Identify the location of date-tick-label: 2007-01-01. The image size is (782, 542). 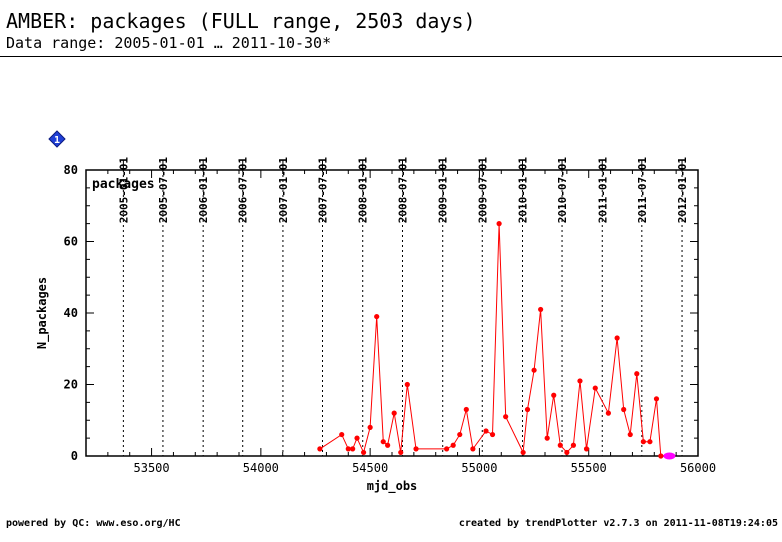
(283, 190).